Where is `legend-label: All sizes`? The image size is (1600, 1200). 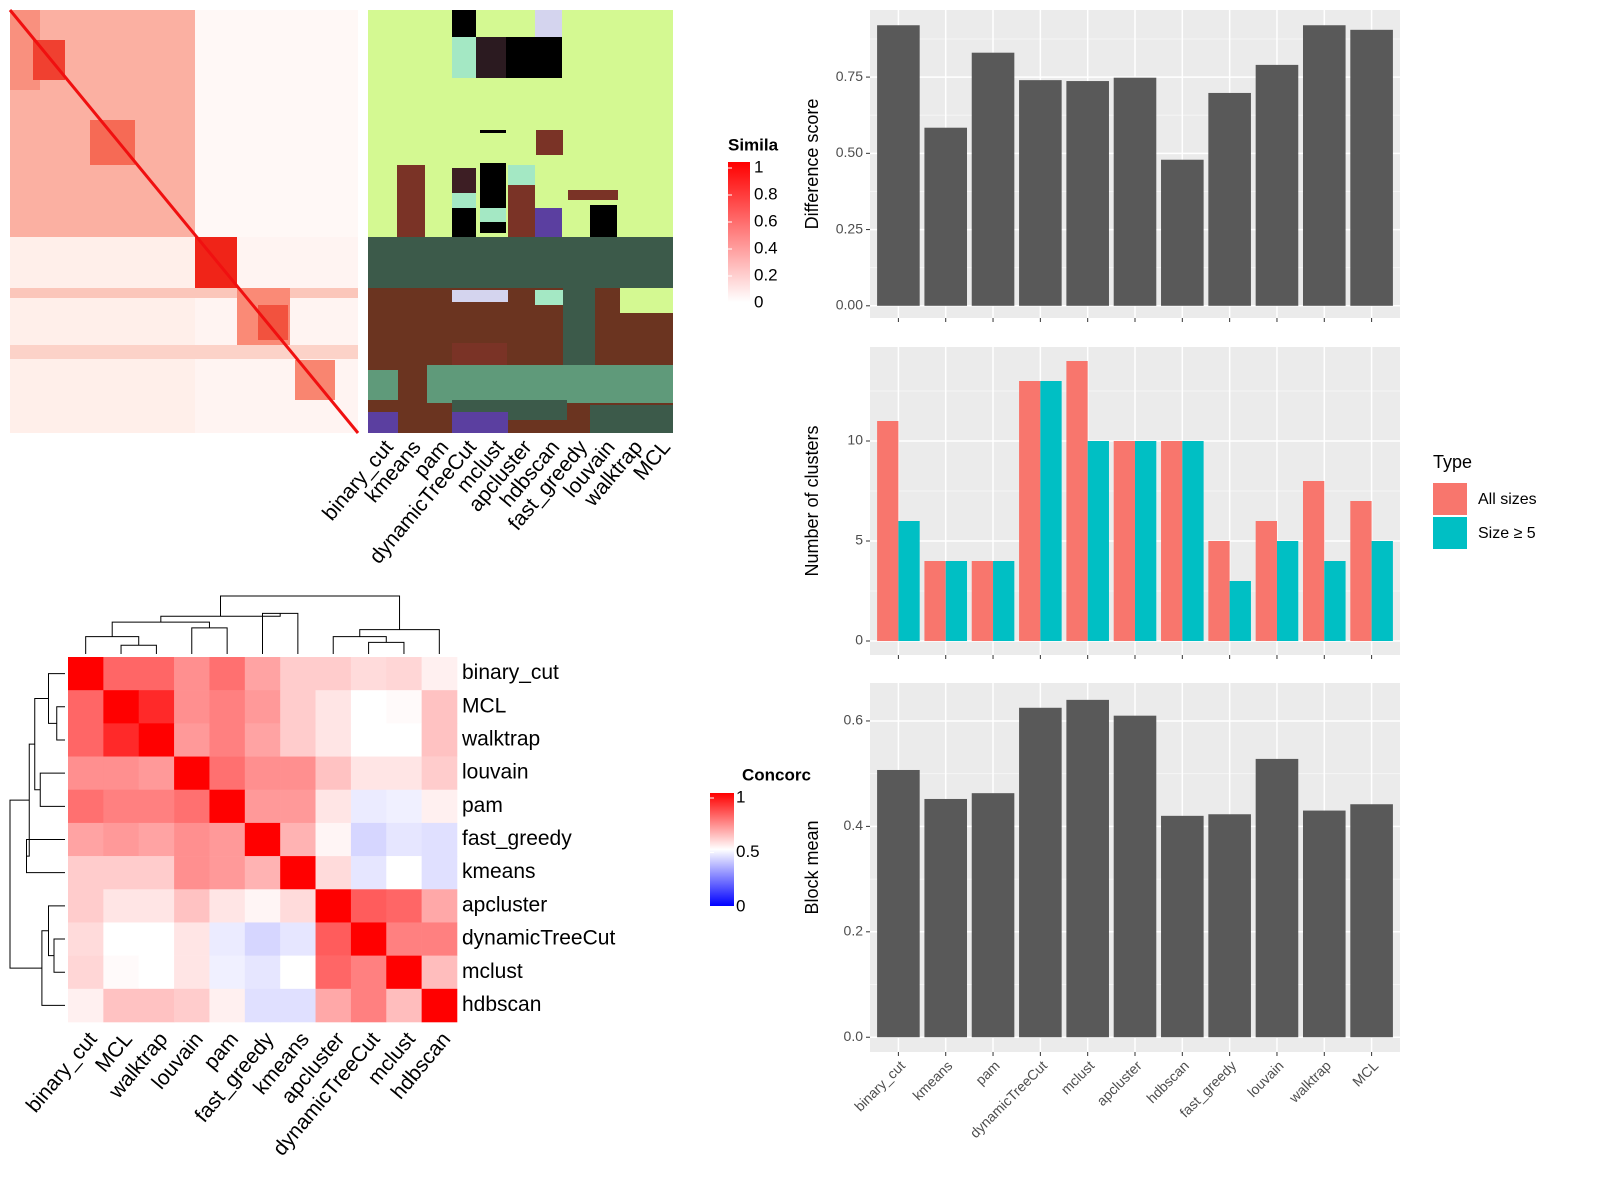 legend-label: All sizes is located at coordinates (1507, 499).